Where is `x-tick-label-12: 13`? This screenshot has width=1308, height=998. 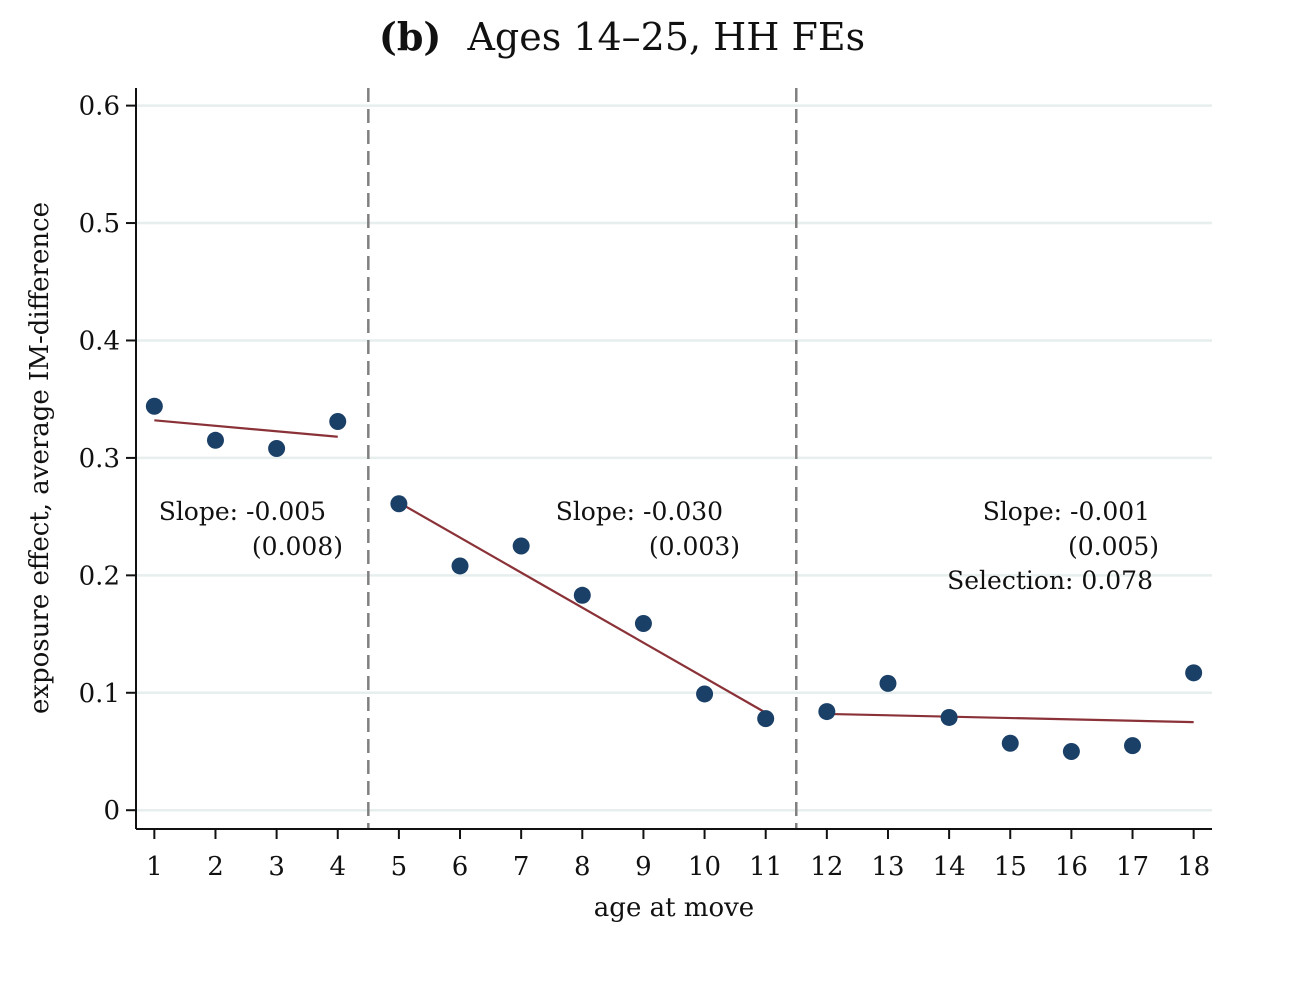 x-tick-label-12: 13 is located at coordinates (887, 867).